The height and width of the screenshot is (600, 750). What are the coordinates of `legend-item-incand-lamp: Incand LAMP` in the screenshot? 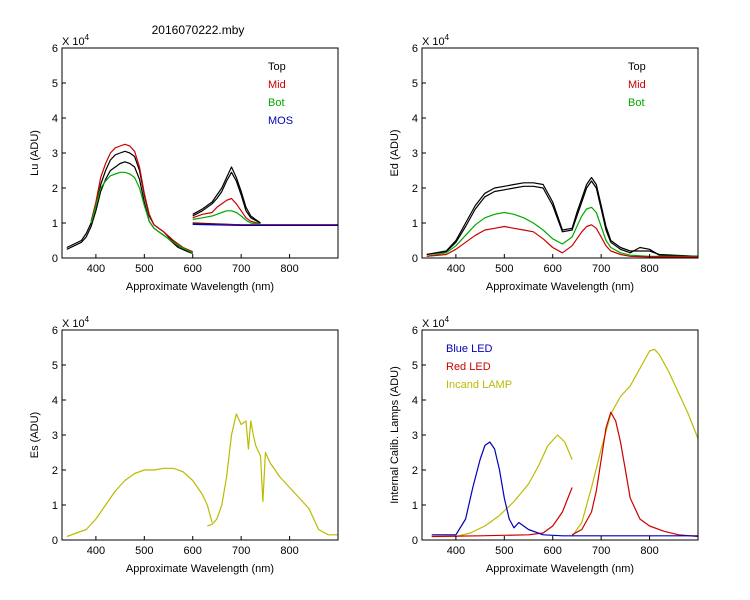 It's located at (479, 385).